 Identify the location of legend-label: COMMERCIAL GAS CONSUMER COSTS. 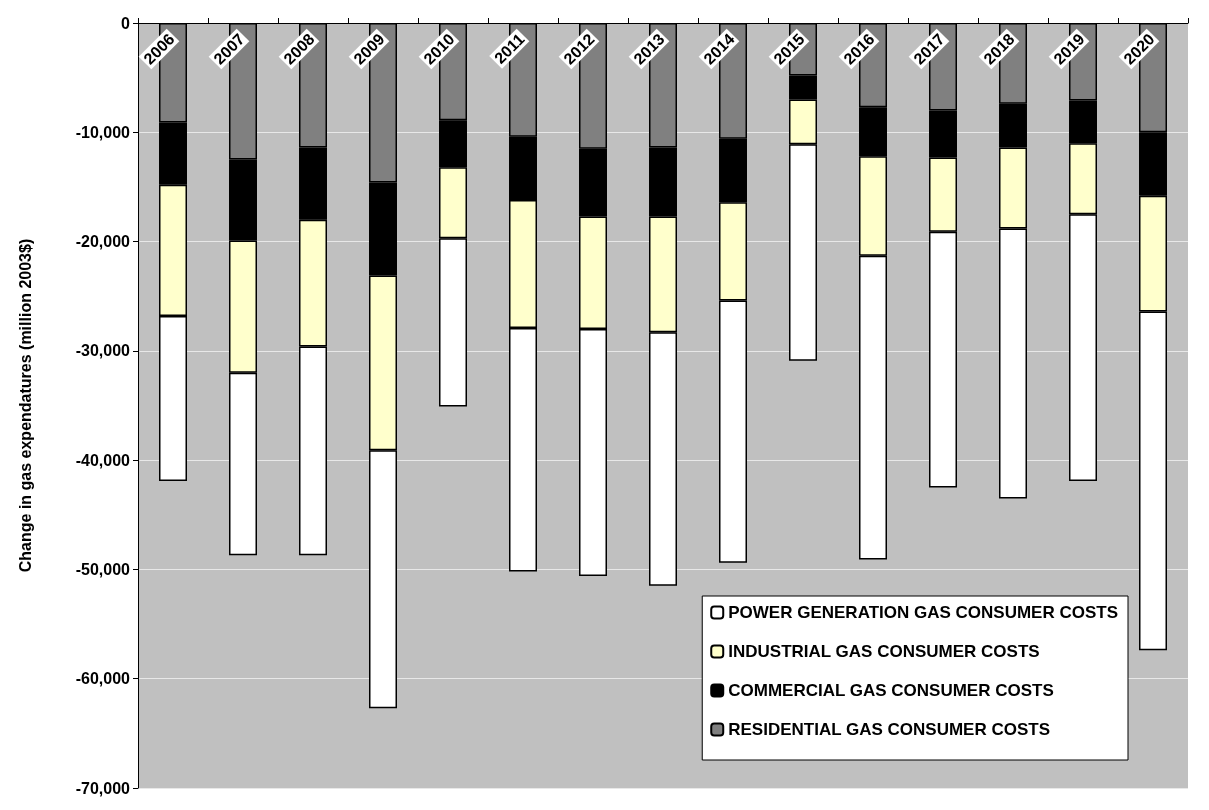
(891, 690).